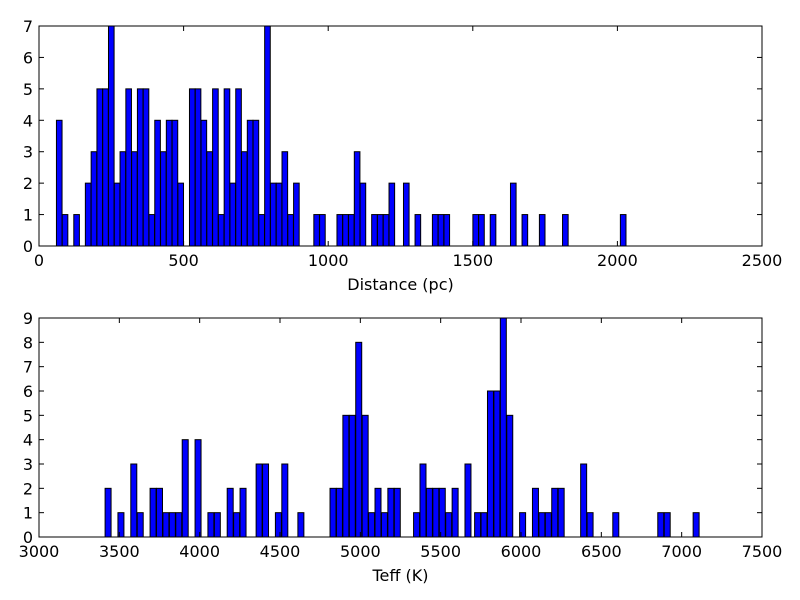  I want to click on distance-x-axis-label: Distance (pc), so click(400, 284).